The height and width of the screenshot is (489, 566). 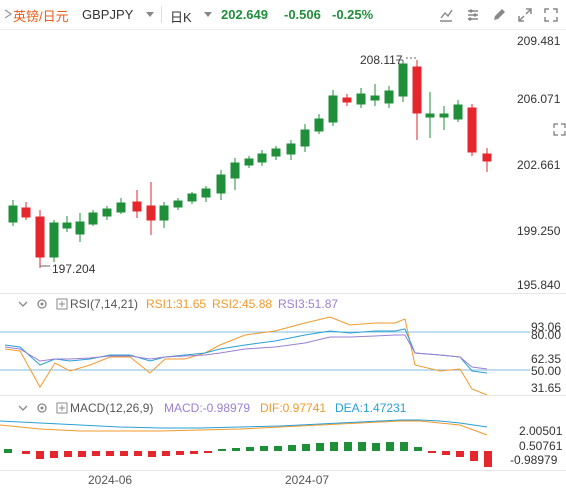 What do you see at coordinates (244, 424) in the screenshot?
I see `dea-line` at bounding box center [244, 424].